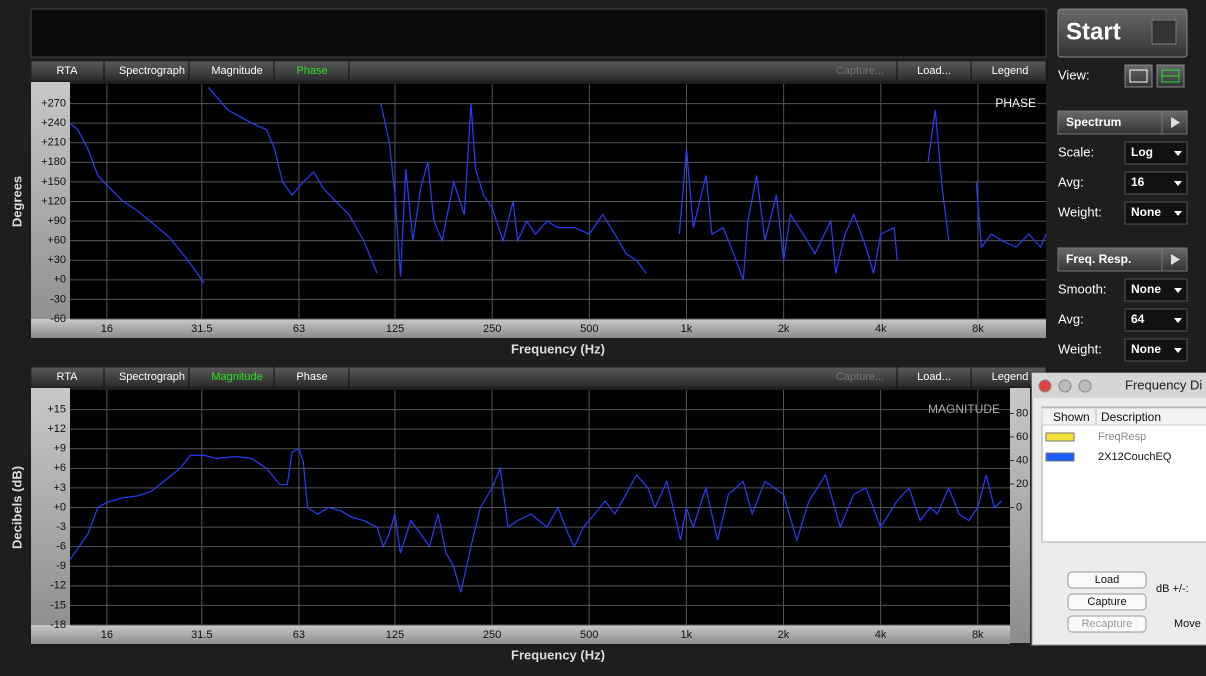 The width and height of the screenshot is (1206, 676). What do you see at coordinates (1138, 182) in the screenshot?
I see `dropdown-value: 16` at bounding box center [1138, 182].